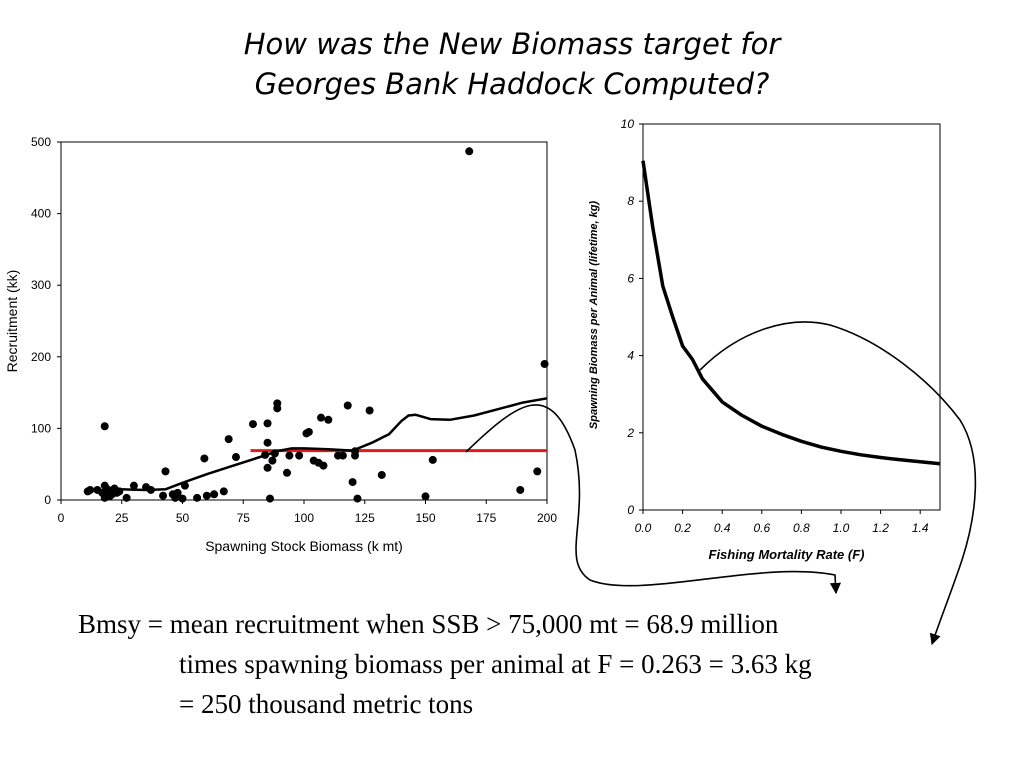 The width and height of the screenshot is (1024, 768). What do you see at coordinates (630, 201) in the screenshot?
I see `y-tick-label: 8` at bounding box center [630, 201].